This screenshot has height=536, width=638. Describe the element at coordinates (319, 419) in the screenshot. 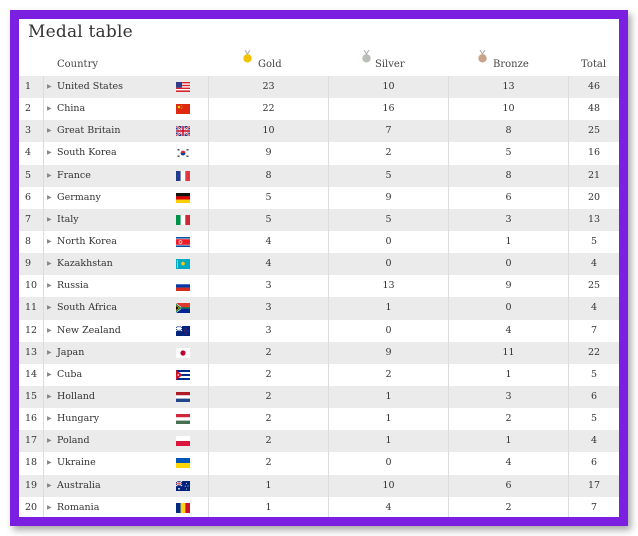

I see `table-row: 16 ▶ Hungary 2 1 2 5` at that location.